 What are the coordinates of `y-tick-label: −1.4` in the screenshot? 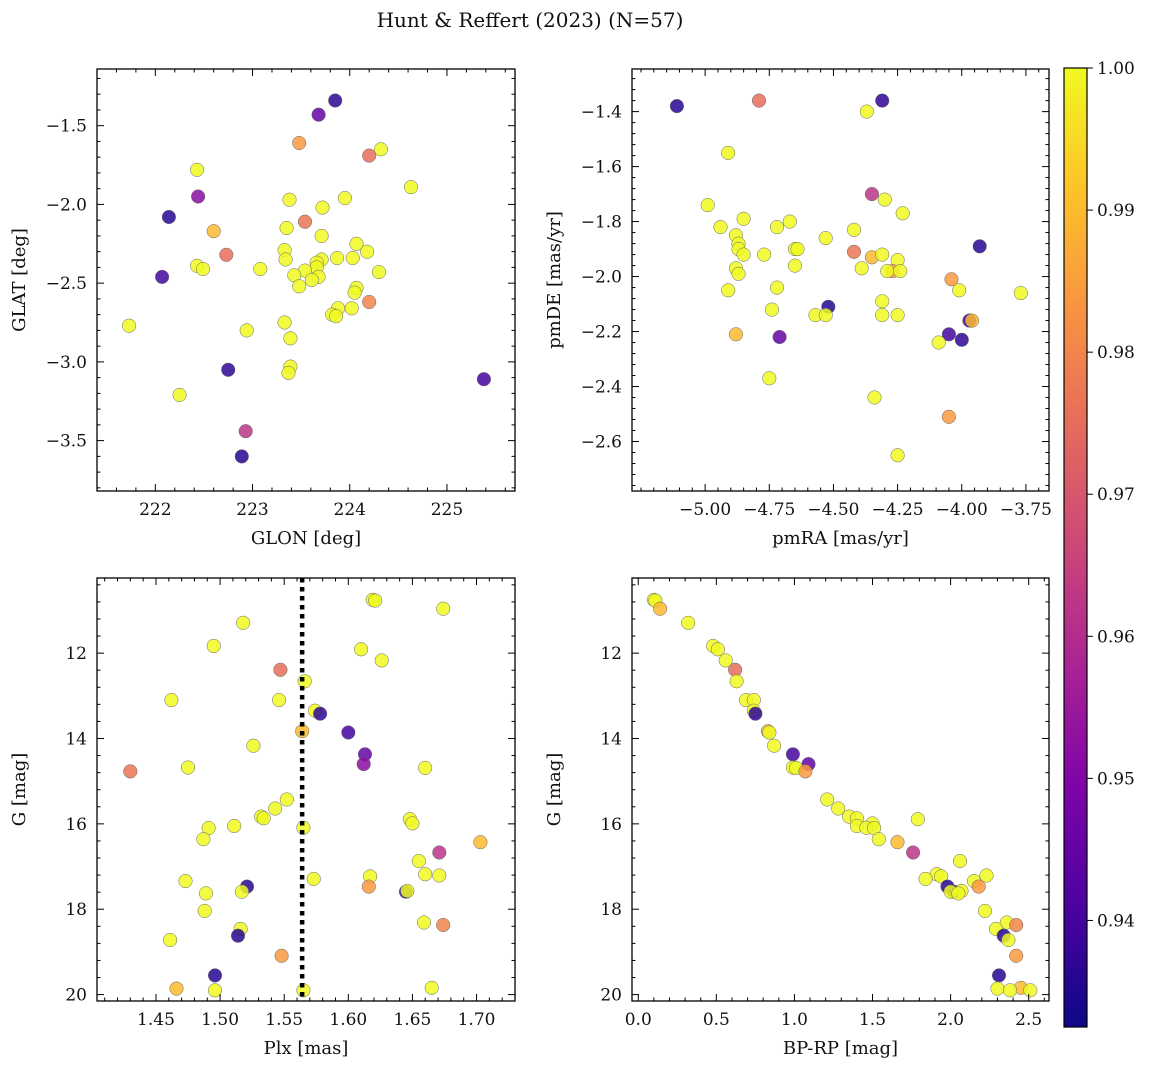 It's located at (601, 113).